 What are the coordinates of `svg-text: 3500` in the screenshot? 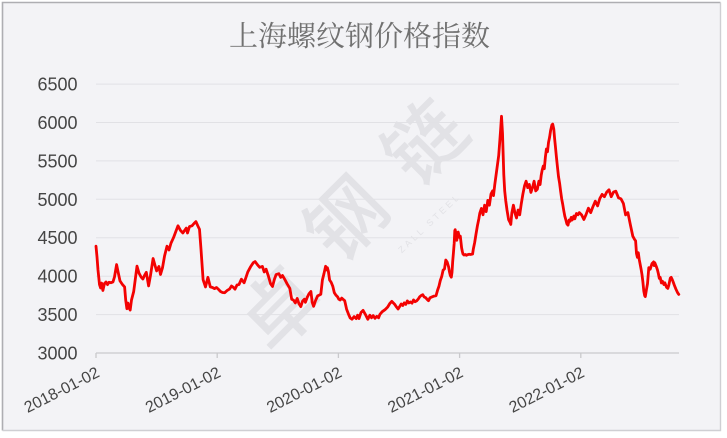 It's located at (57, 315).